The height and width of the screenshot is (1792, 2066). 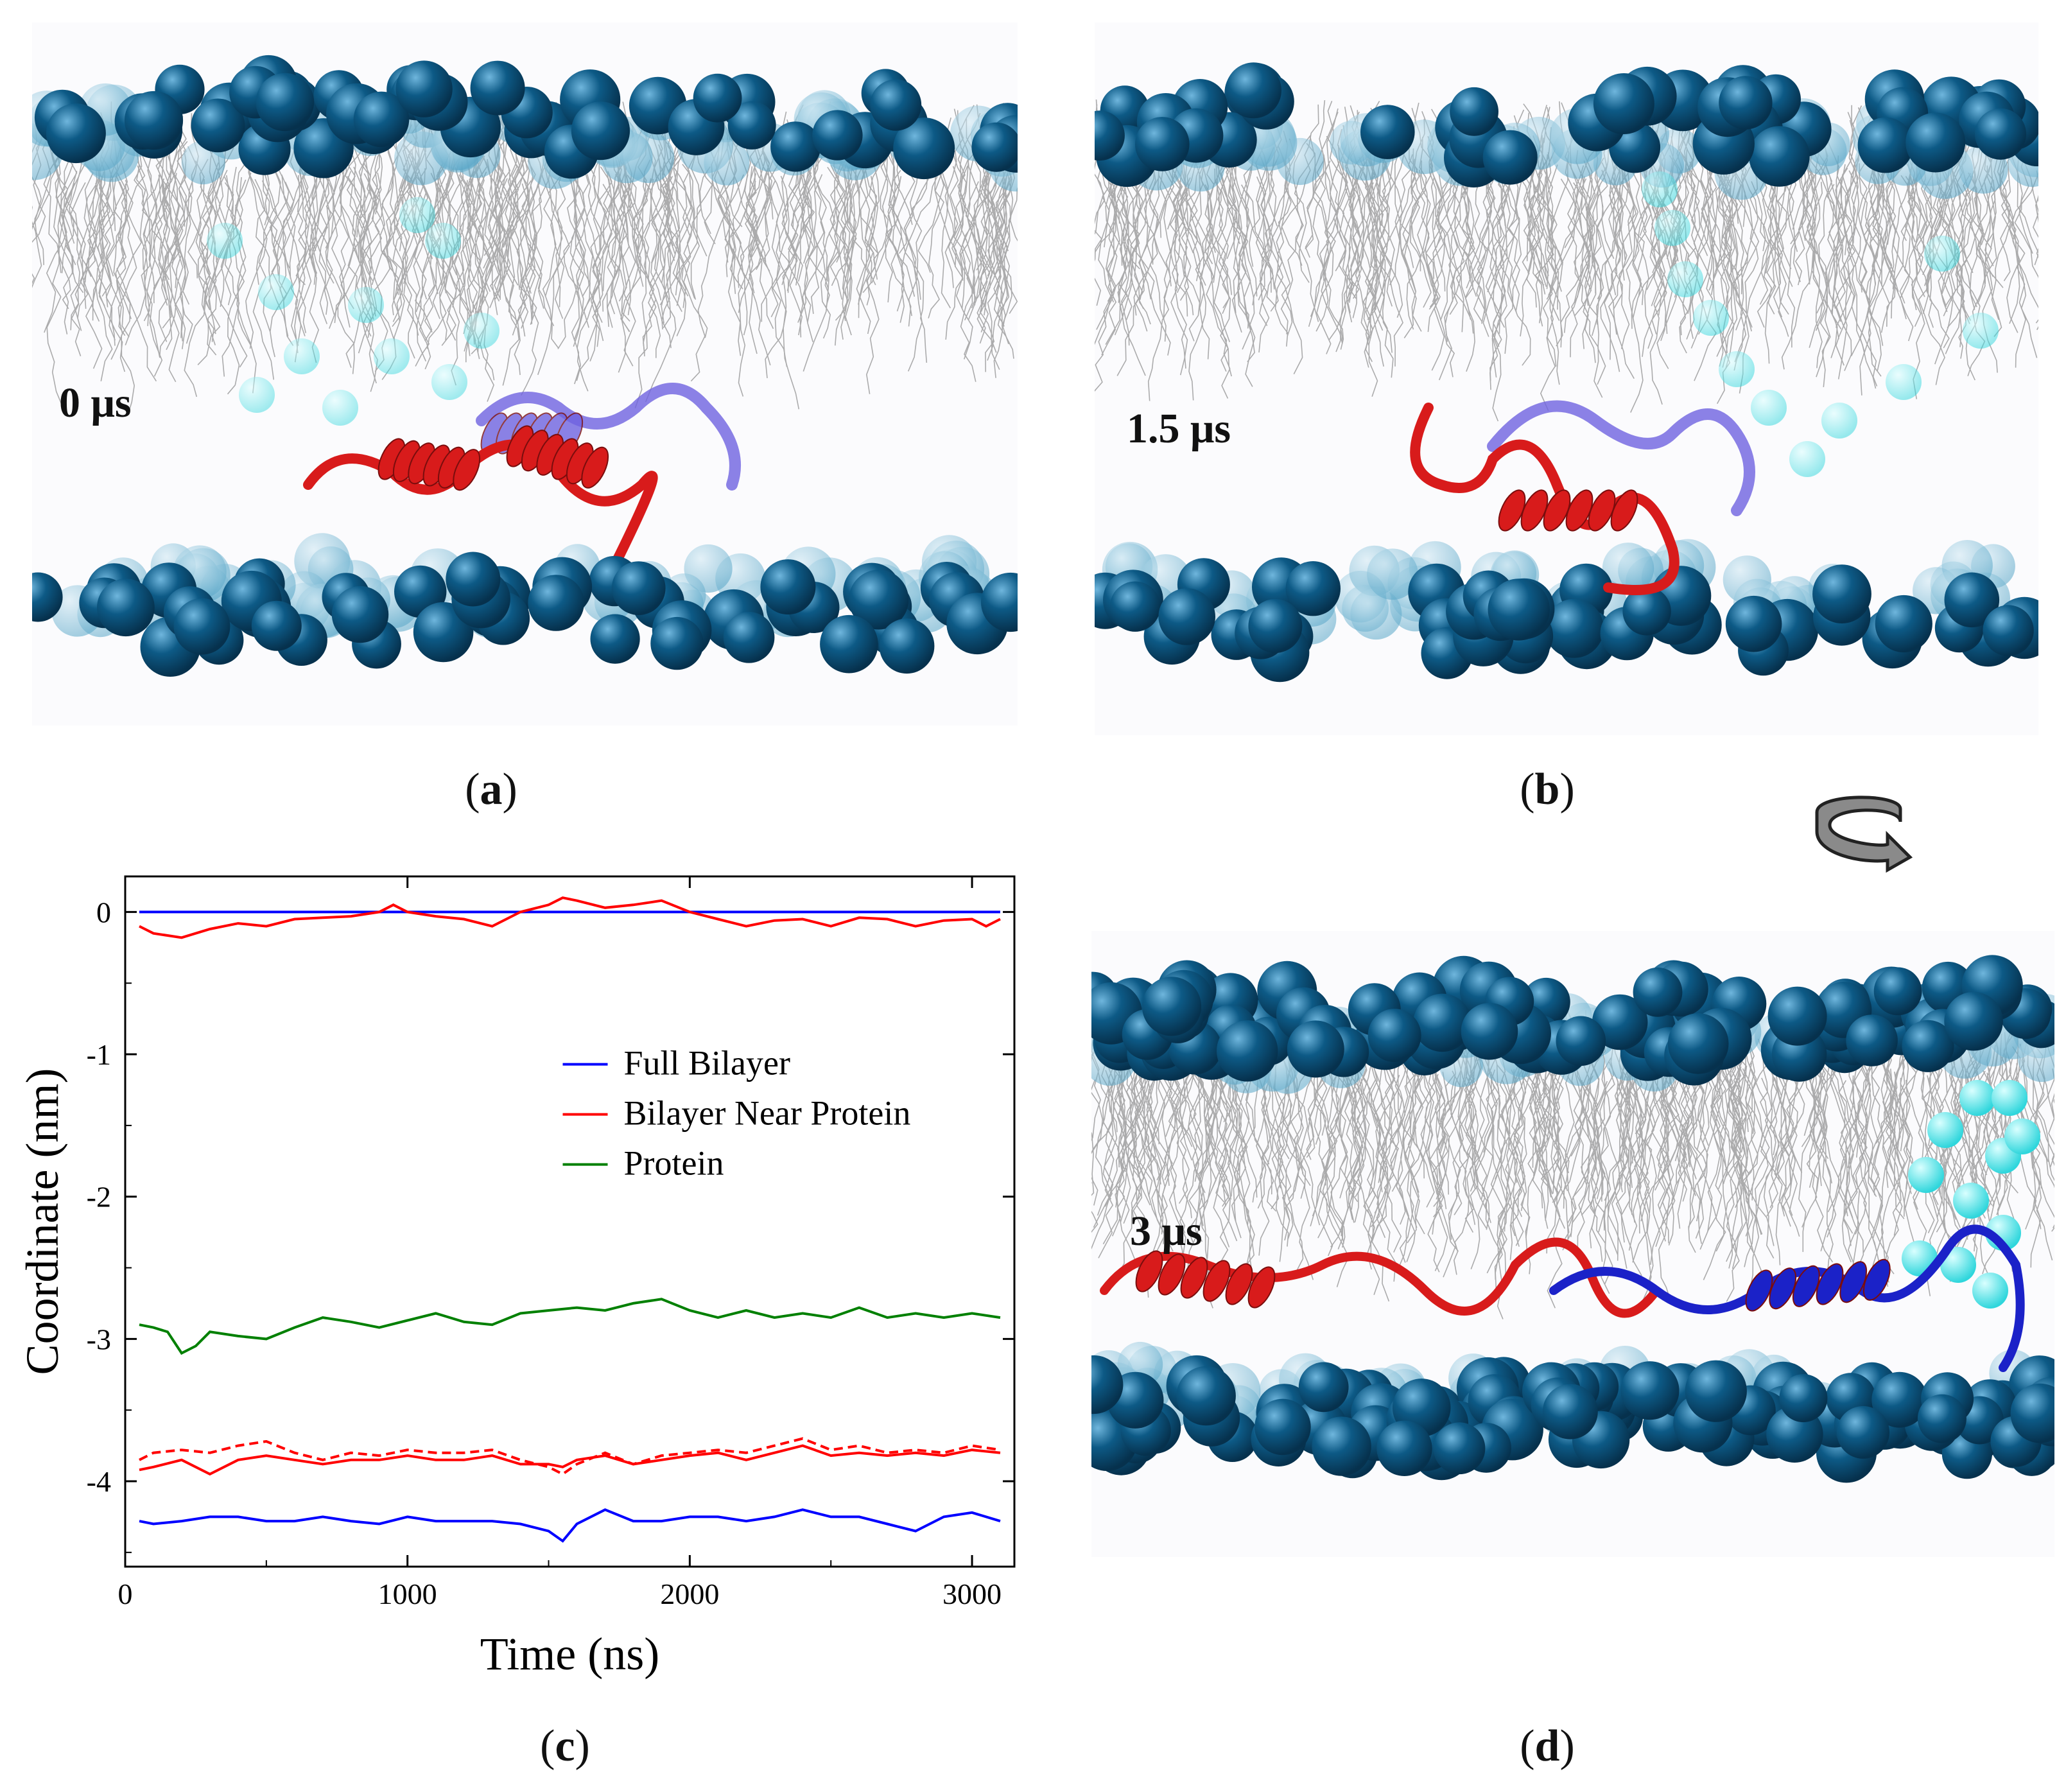 I want to click on panel-b-caption: (b), so click(x=1547, y=790).